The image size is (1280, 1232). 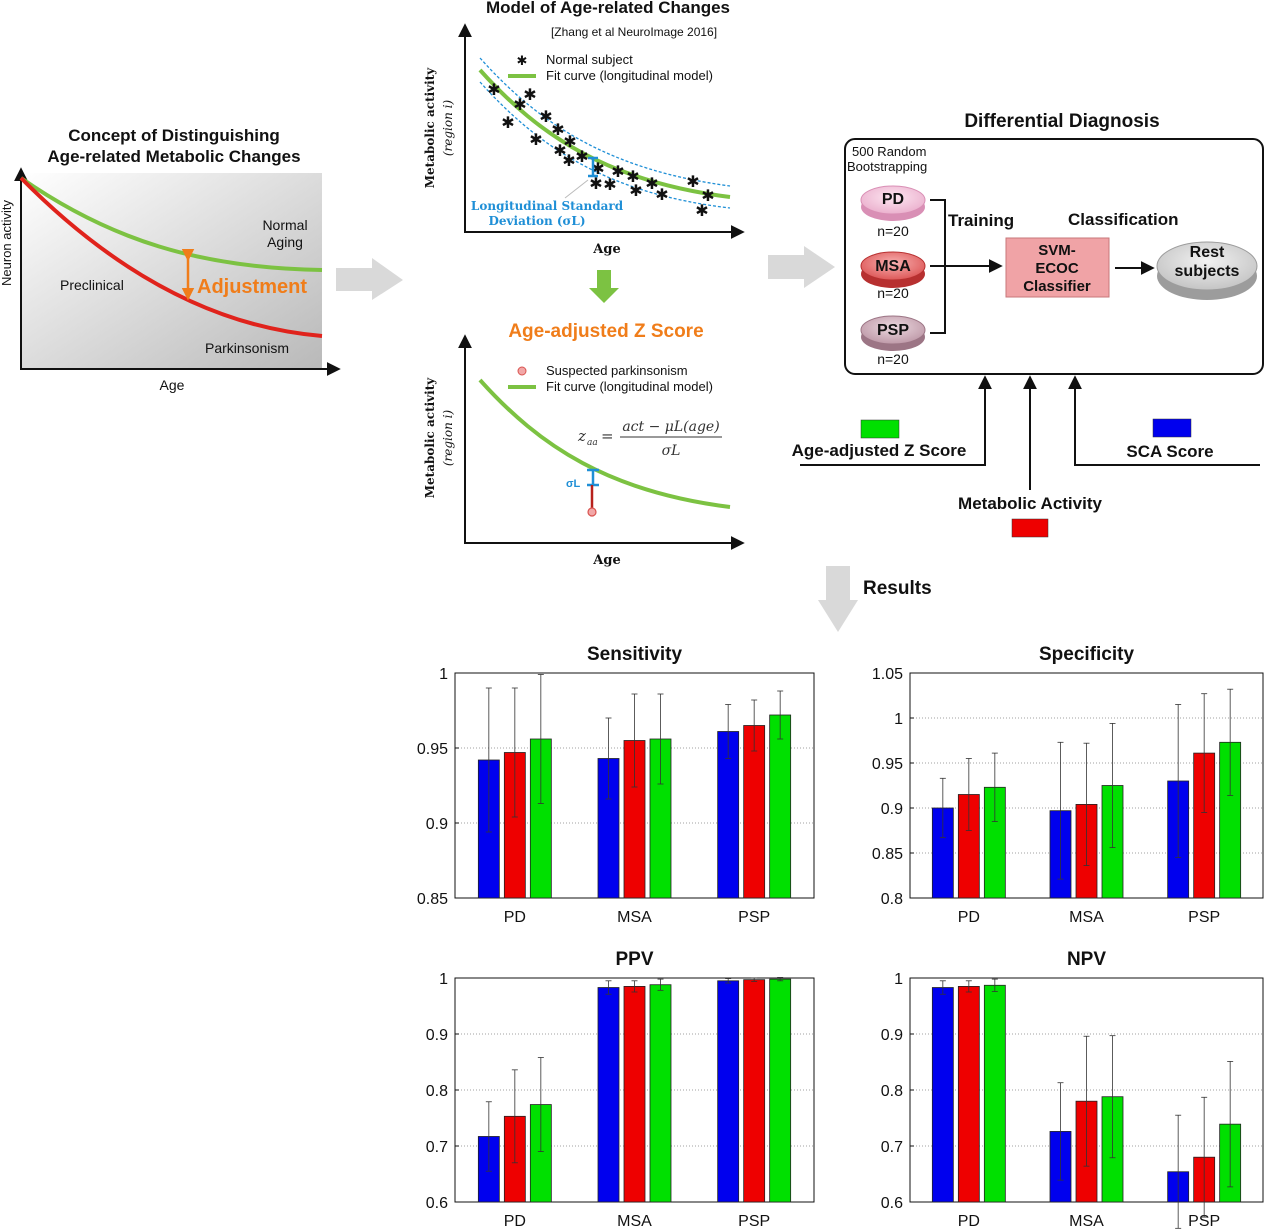 What do you see at coordinates (605, 145) in the screenshot?
I see `model-sd-lower` at bounding box center [605, 145].